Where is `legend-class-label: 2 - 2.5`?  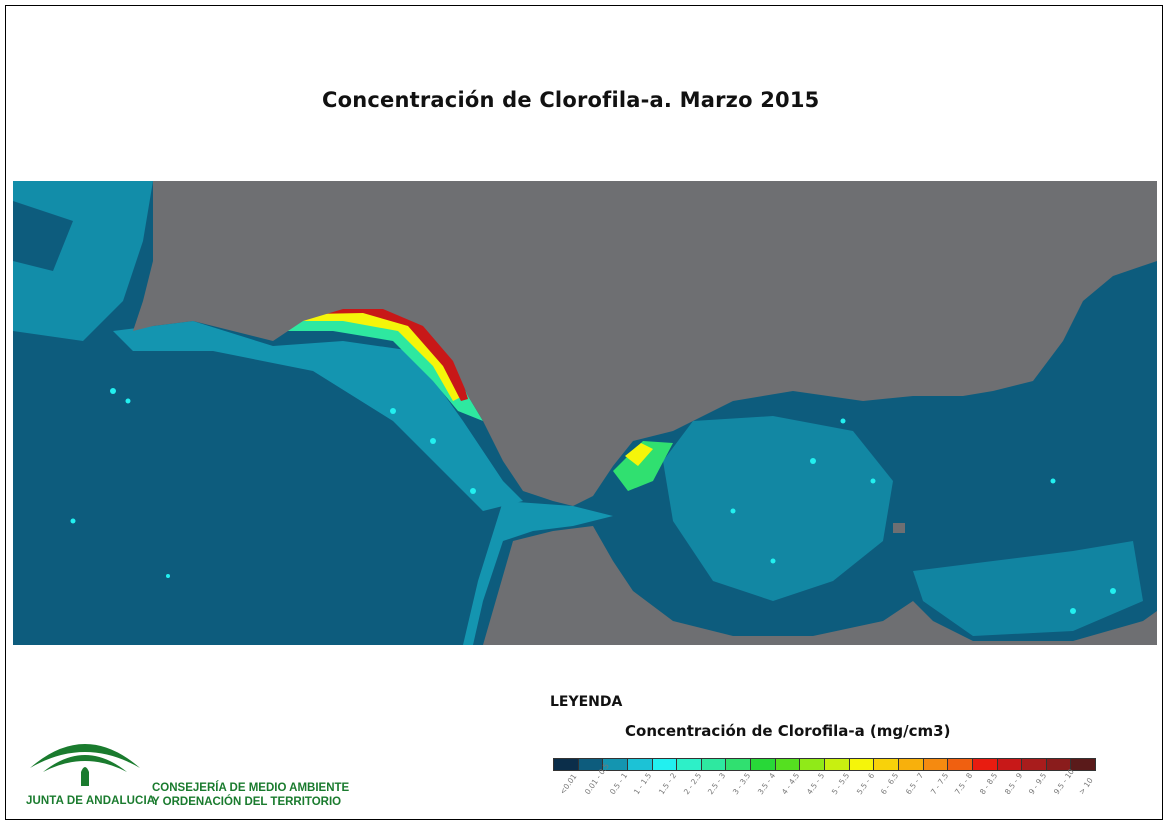
legend-class-label: 2 - 2.5 is located at coordinates (692, 784).